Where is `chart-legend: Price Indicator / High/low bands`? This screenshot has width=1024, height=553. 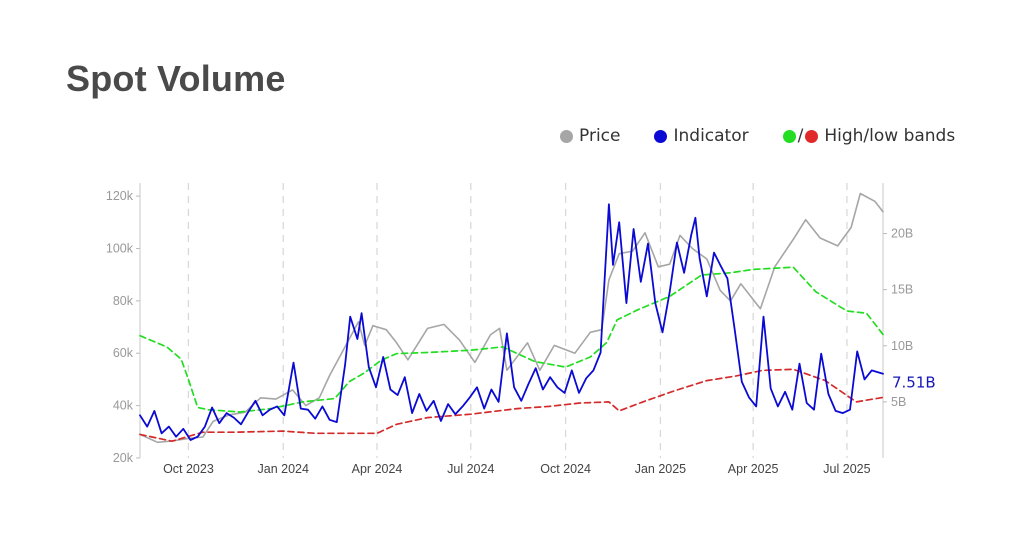 chart-legend: Price Indicator / High/low bands is located at coordinates (757, 136).